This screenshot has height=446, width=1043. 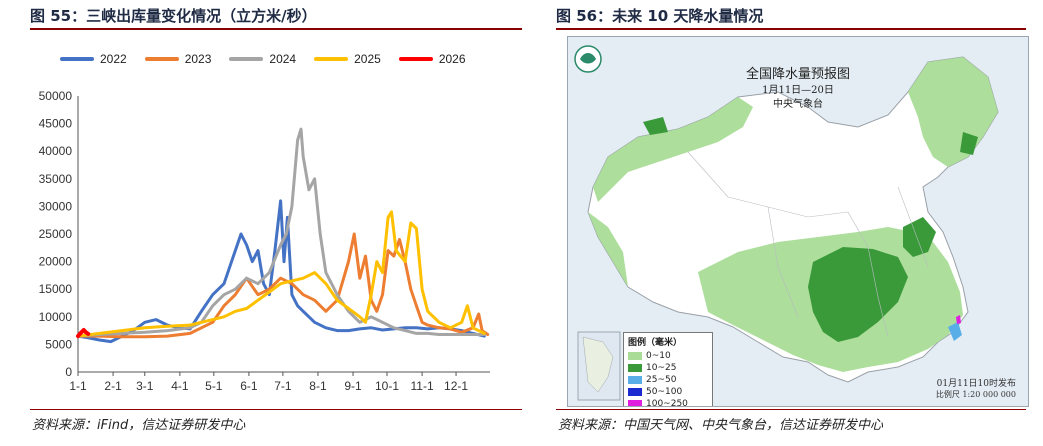 What do you see at coordinates (276, 409) in the screenshot?
I see `source-rule` at bounding box center [276, 409].